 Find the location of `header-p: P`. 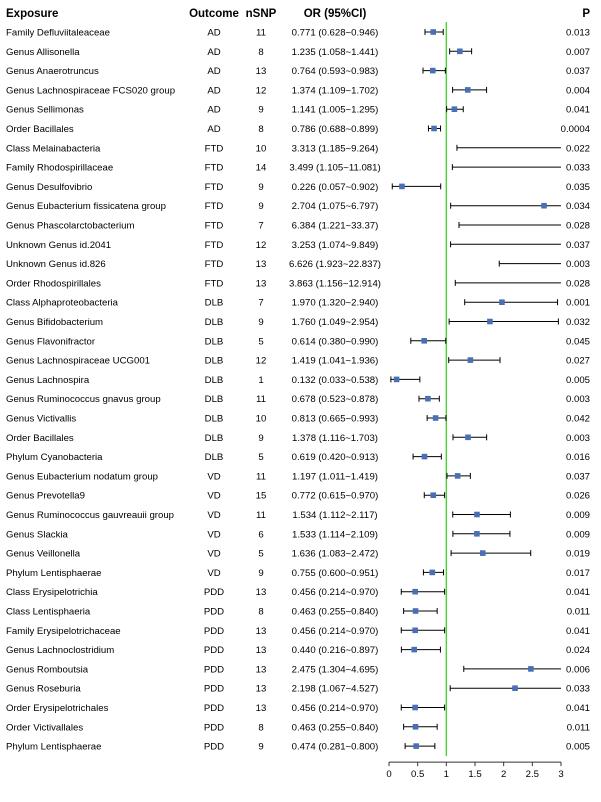

header-p: P is located at coordinates (586, 14).